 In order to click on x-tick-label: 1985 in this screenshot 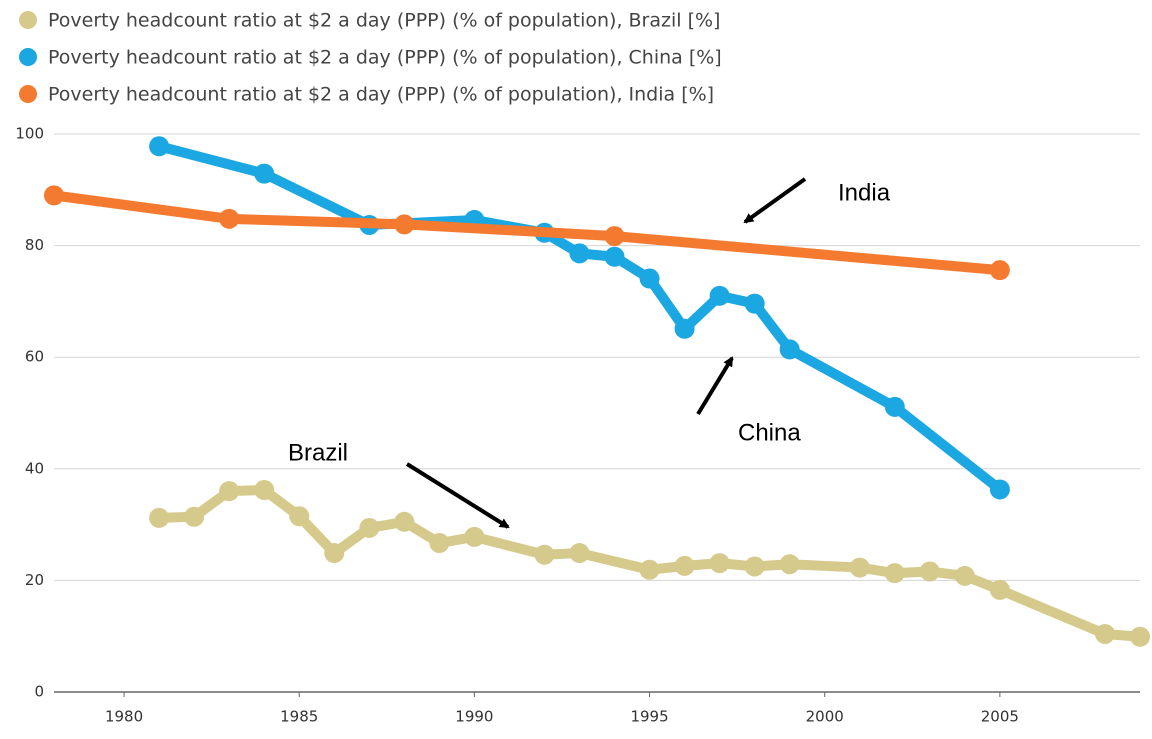, I will do `click(299, 717)`.